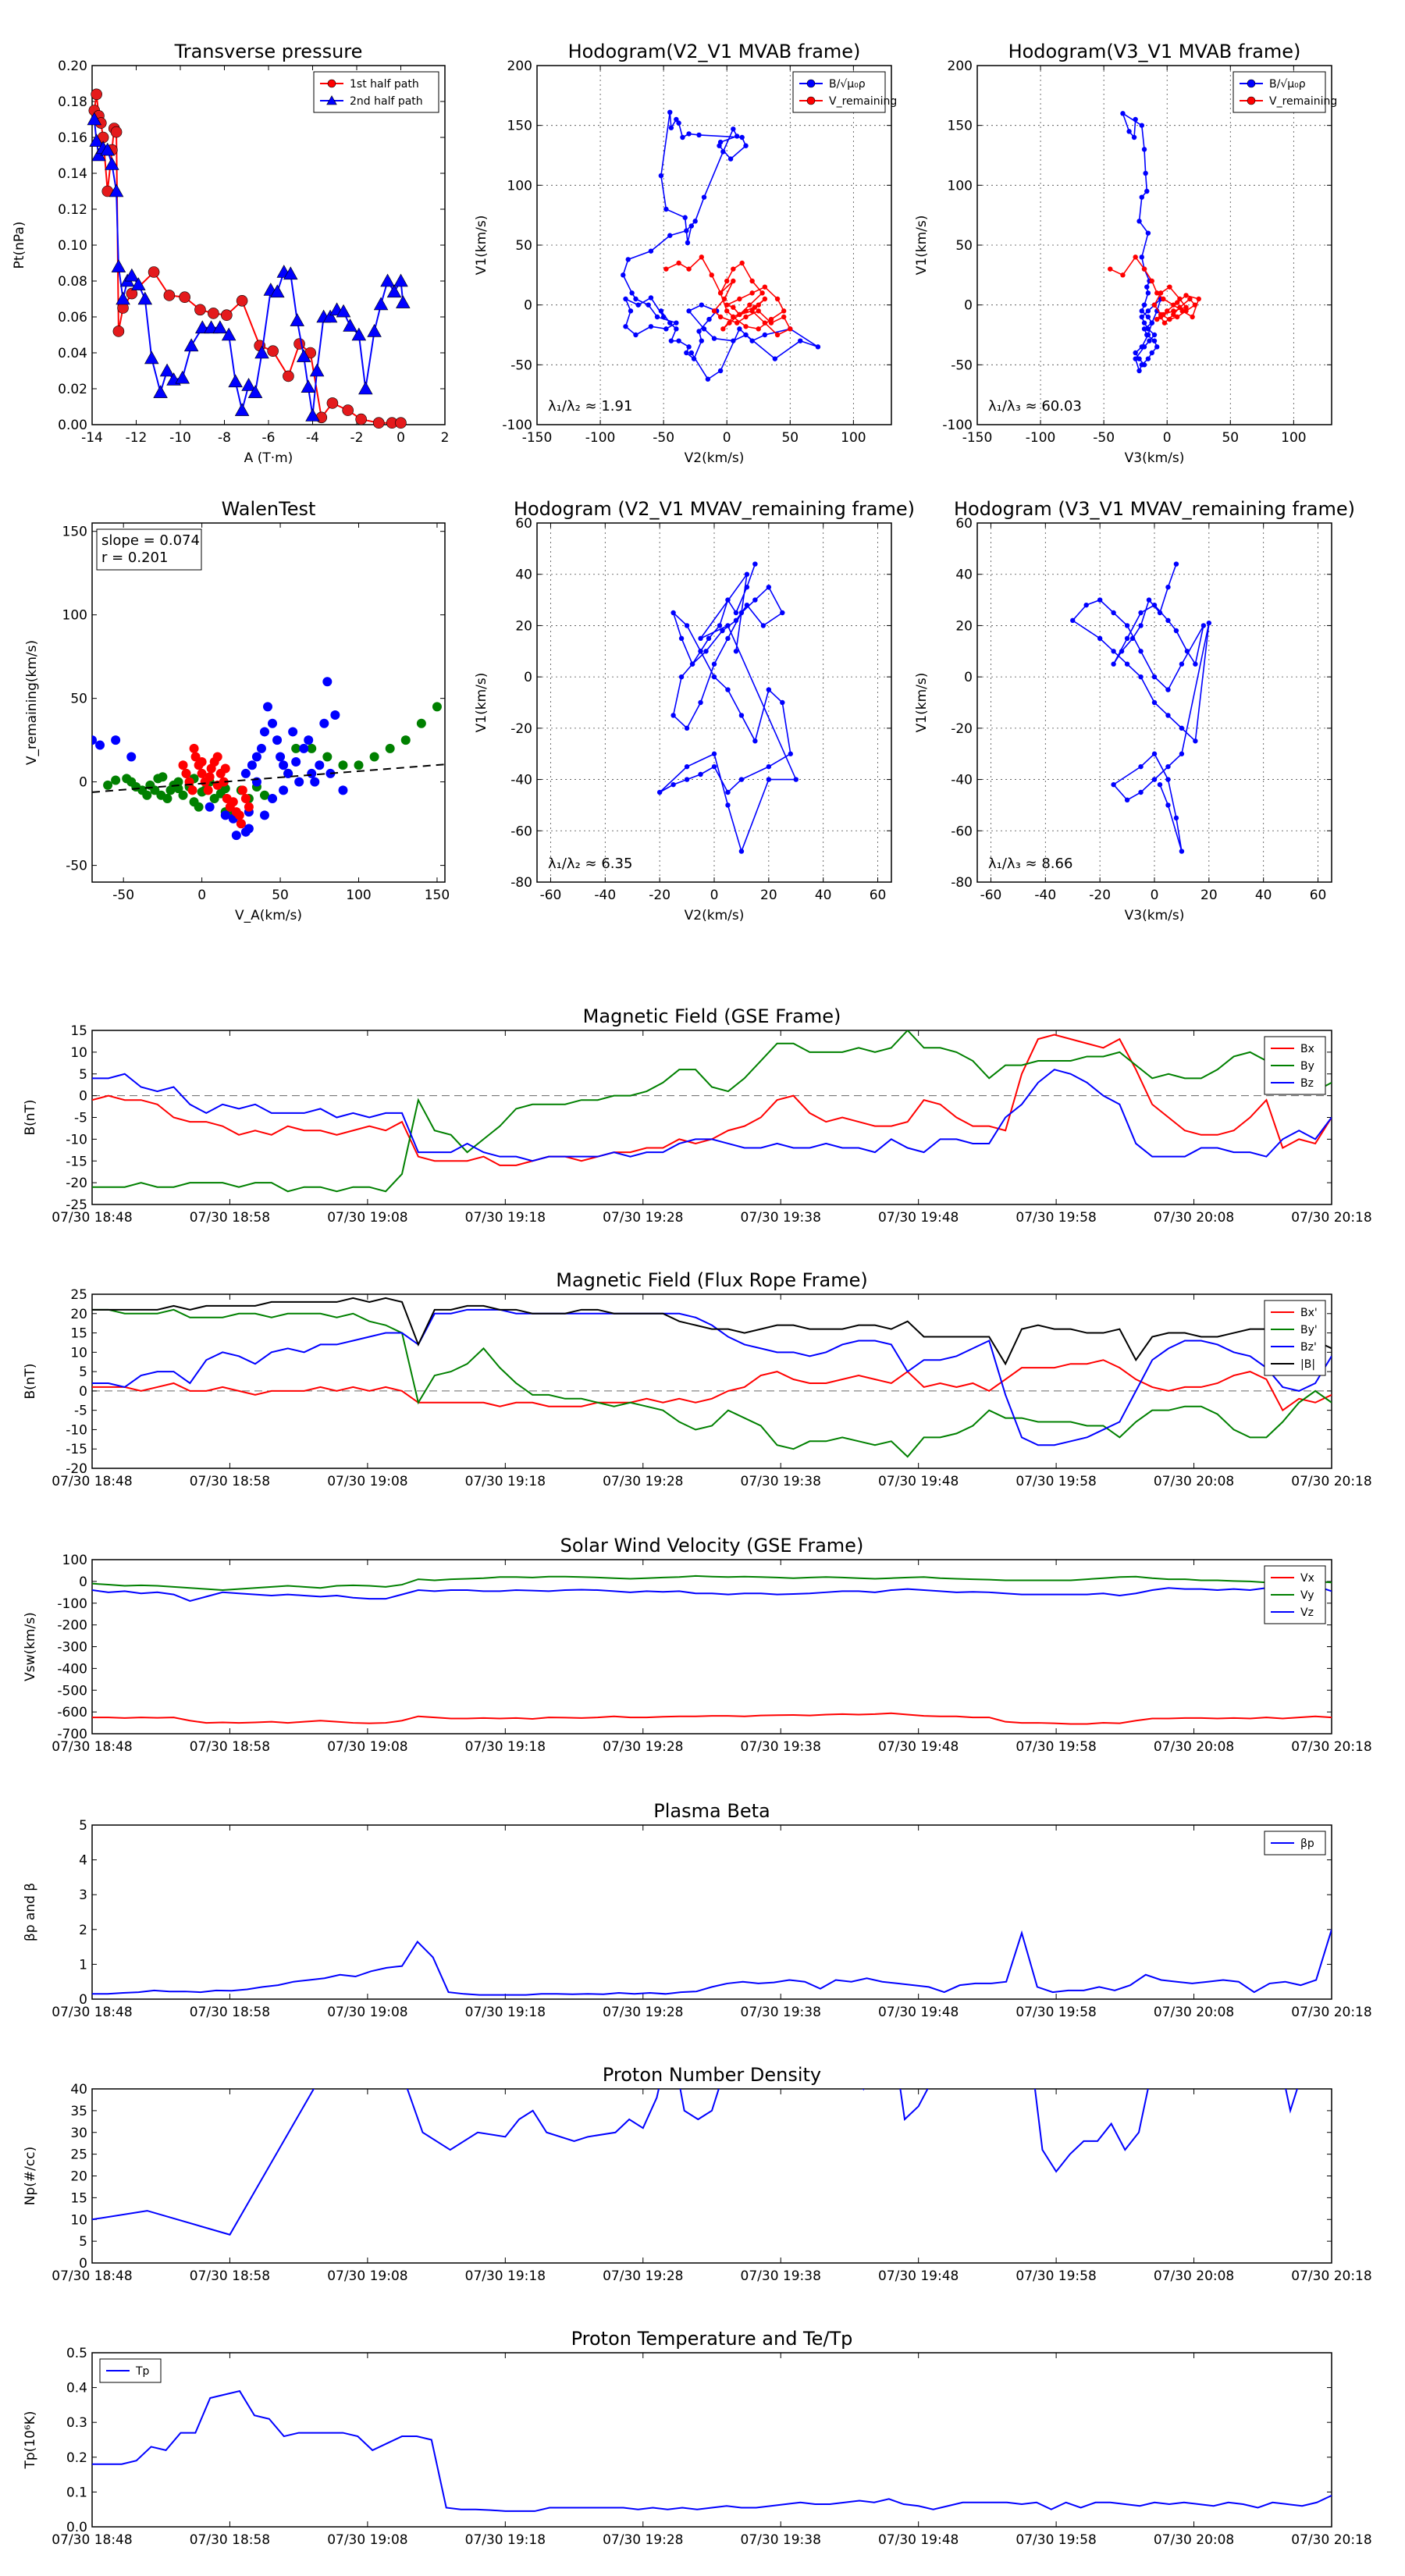 The image size is (1405, 2576). What do you see at coordinates (523, 524) in the screenshot?
I see `y-tick-label: 60` at bounding box center [523, 524].